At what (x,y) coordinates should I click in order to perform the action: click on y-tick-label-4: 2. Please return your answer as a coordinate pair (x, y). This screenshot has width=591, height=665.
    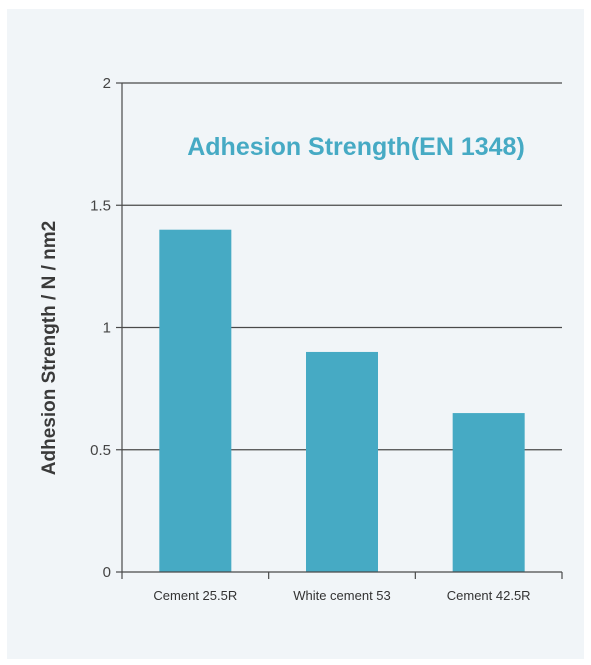
    Looking at the image, I should click on (107, 83).